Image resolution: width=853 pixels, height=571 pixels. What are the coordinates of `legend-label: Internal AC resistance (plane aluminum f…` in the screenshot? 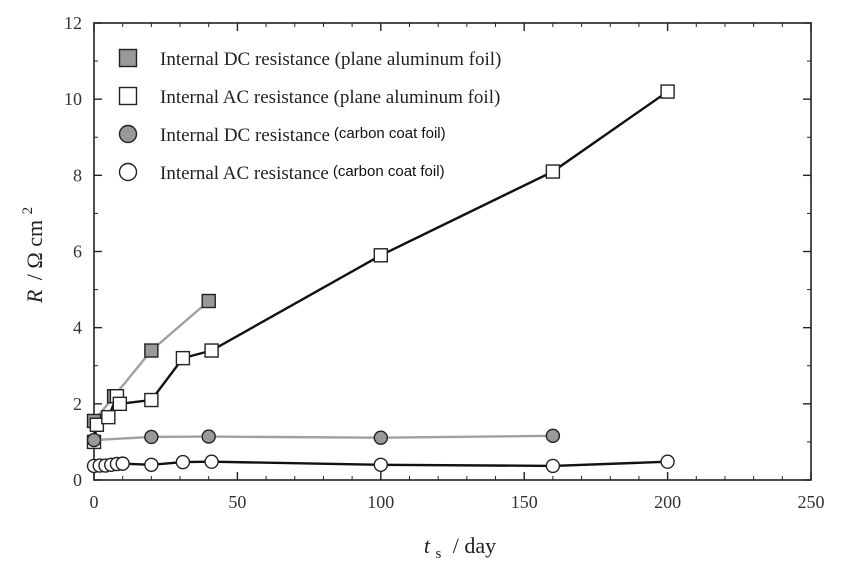 It's located at (330, 97).